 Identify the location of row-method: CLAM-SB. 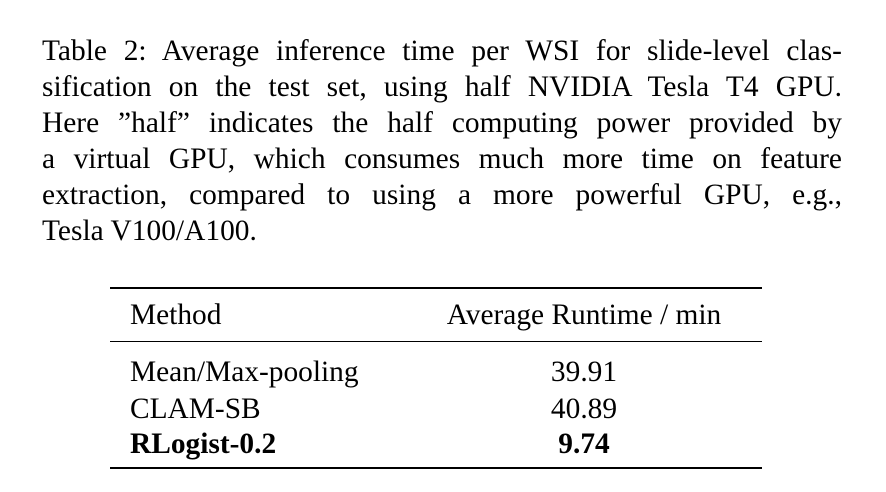
(195, 409).